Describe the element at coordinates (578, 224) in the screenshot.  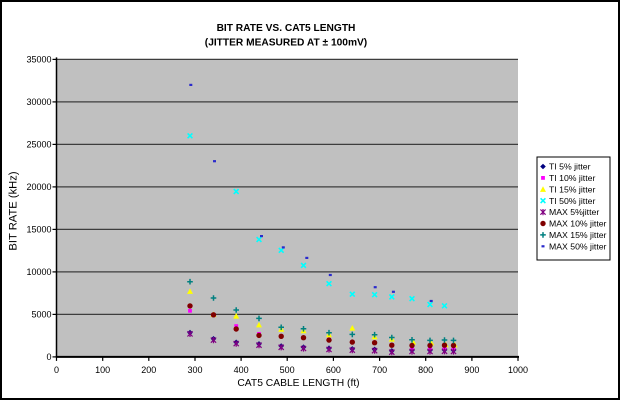
I see `svg-text: MAX 10% jitter` at that location.